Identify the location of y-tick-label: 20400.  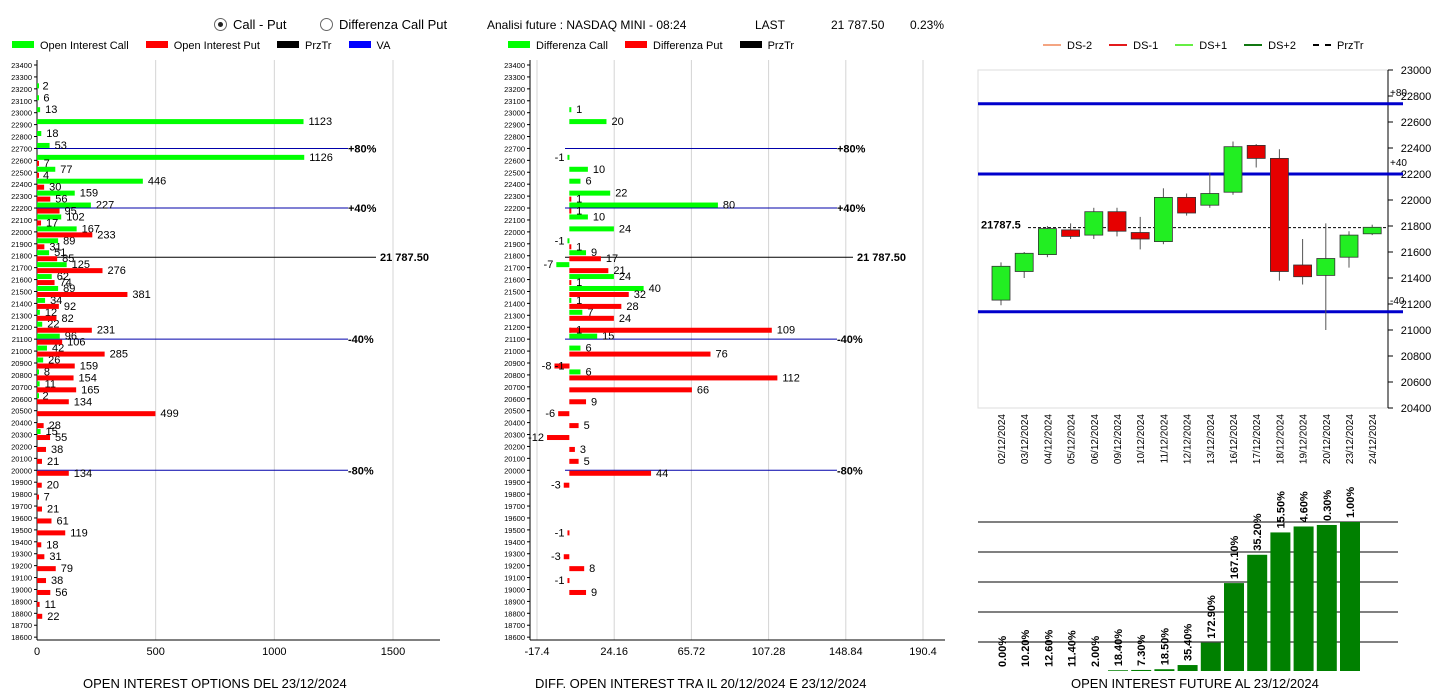
(1416, 409).